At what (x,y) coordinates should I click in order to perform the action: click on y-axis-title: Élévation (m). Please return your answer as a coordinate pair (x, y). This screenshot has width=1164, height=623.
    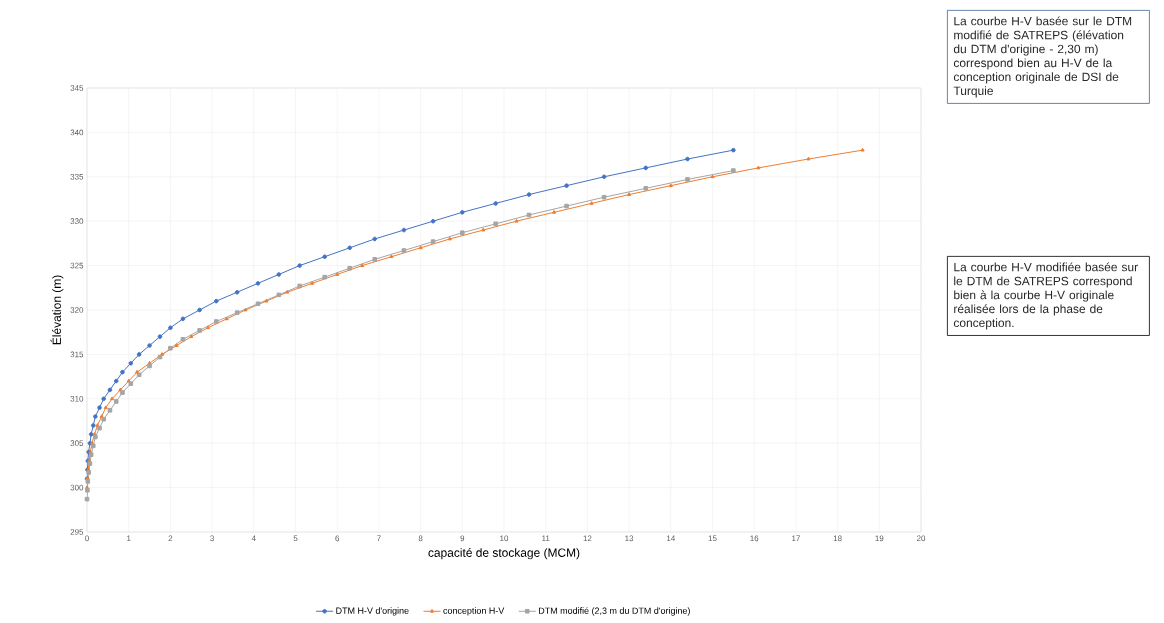
    Looking at the image, I should click on (57, 310).